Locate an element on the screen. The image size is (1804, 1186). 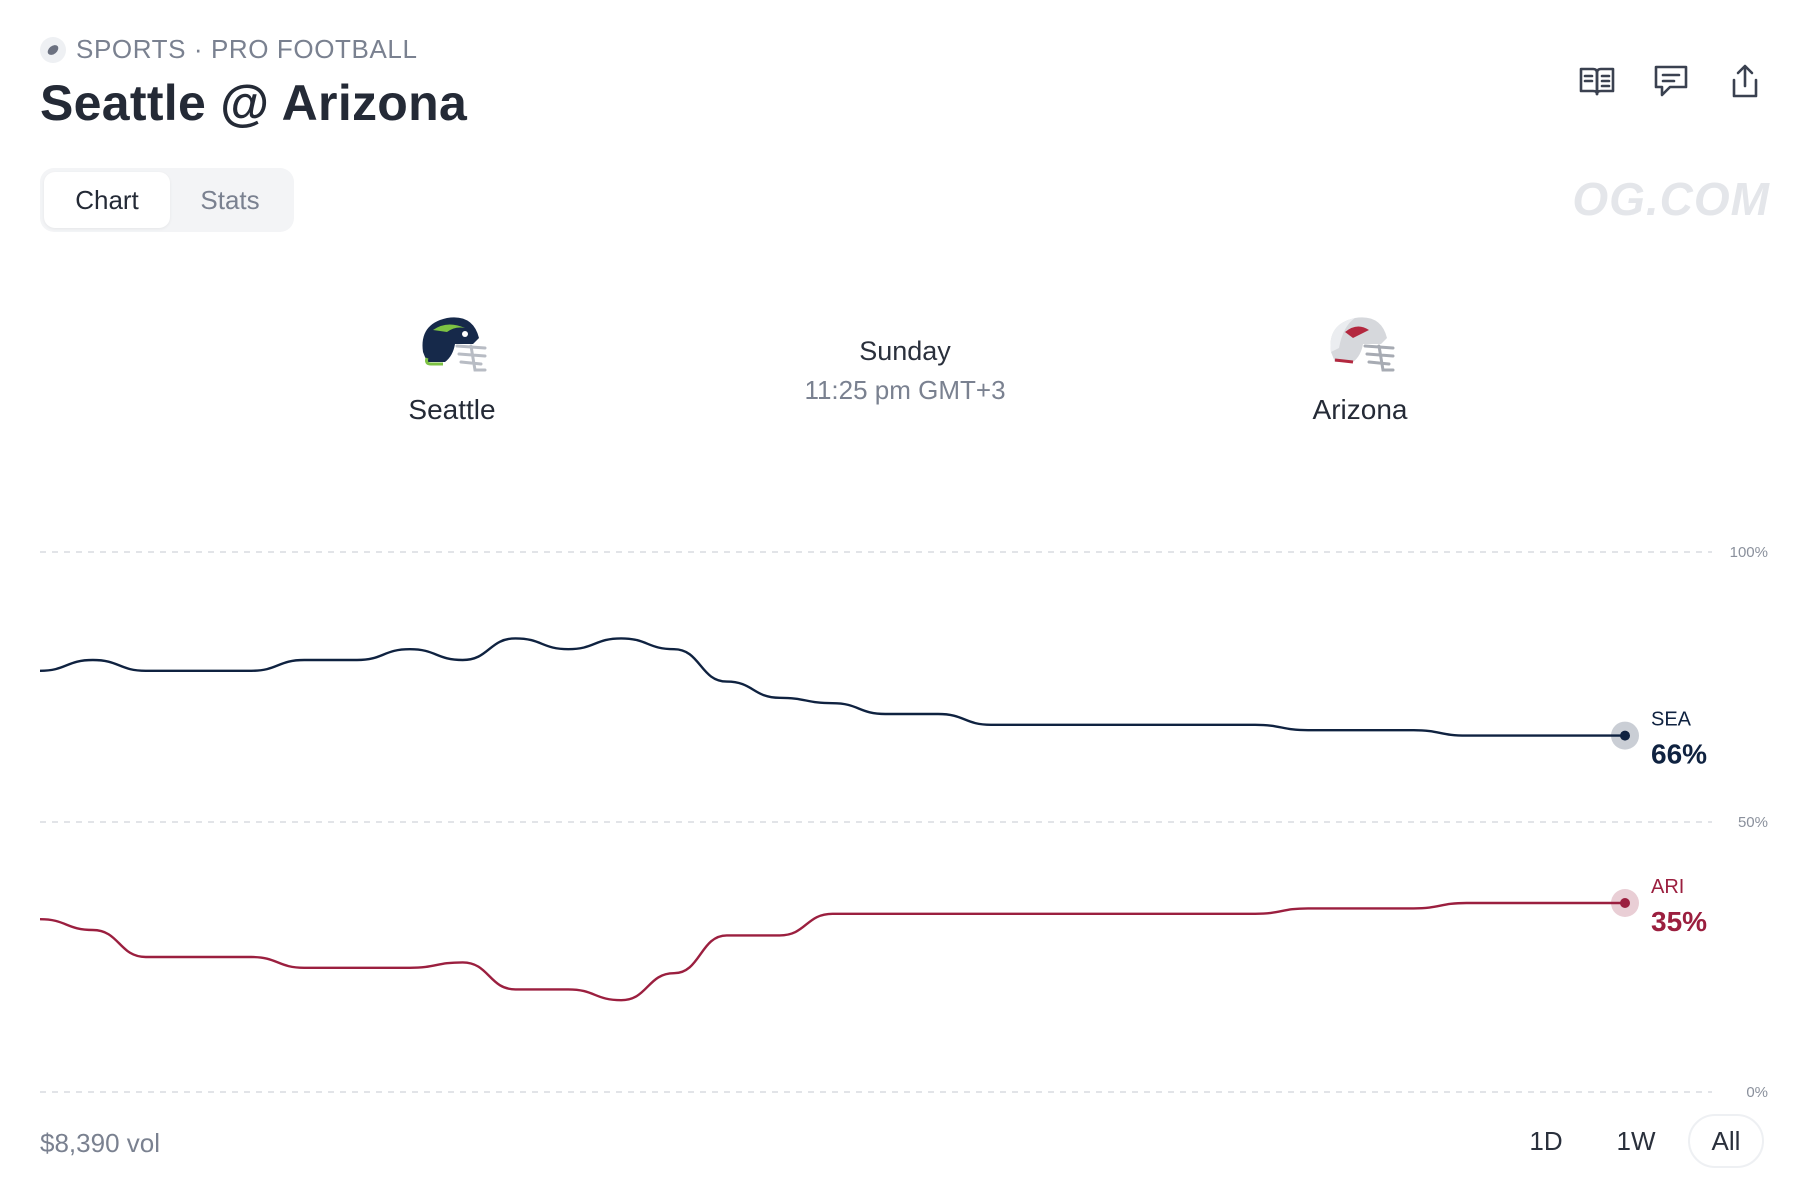
breadcrumb-text: SPORTS · PRO FOOTBALL is located at coordinates (247, 49).